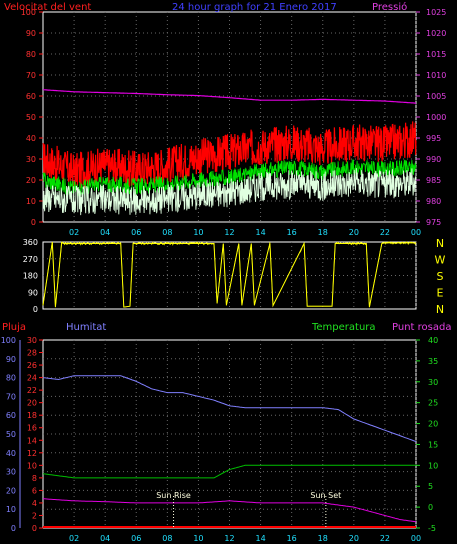 The width and height of the screenshot is (457, 544). What do you see at coordinates (433, 138) in the screenshot?
I see `tick-label: 995` at bounding box center [433, 138].